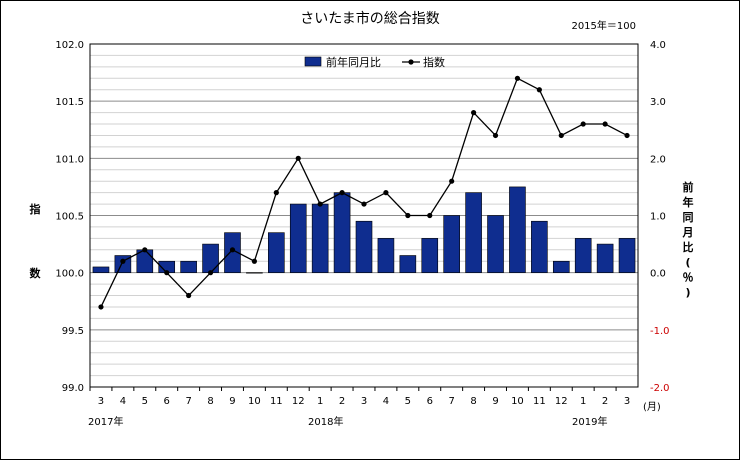 The height and width of the screenshot is (460, 740). Describe the element at coordinates (658, 217) in the screenshot. I see `right-tick-label: 1.0` at that location.